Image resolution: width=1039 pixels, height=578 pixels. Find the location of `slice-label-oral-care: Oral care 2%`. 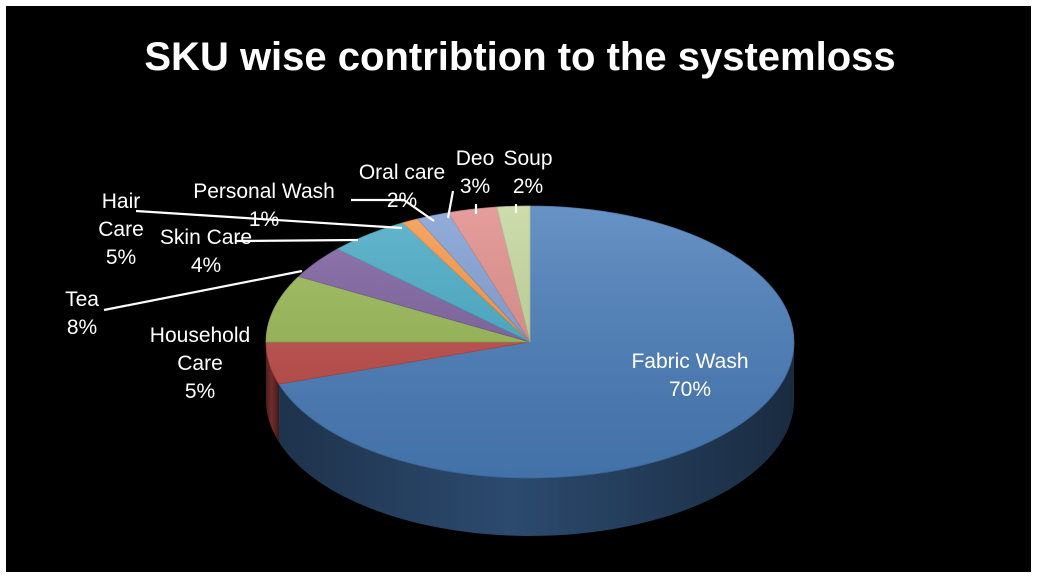

slice-label-oral-care: Oral care 2% is located at coordinates (402, 186).